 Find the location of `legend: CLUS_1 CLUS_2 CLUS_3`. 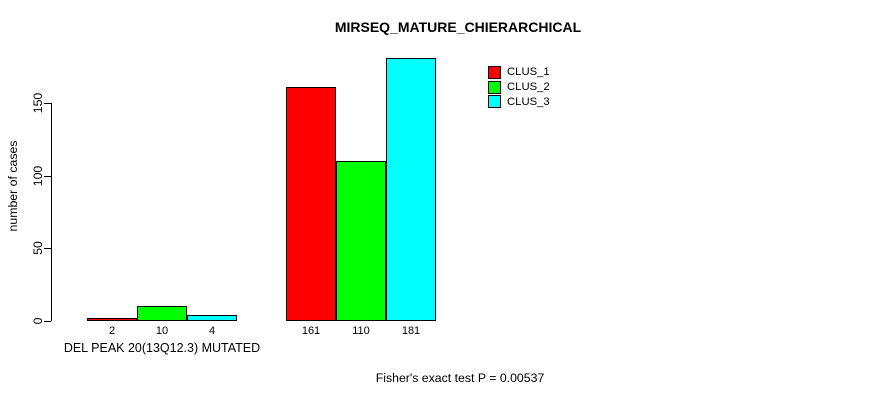

legend: CLUS_1 CLUS_2 CLUS_3 is located at coordinates (519, 87).